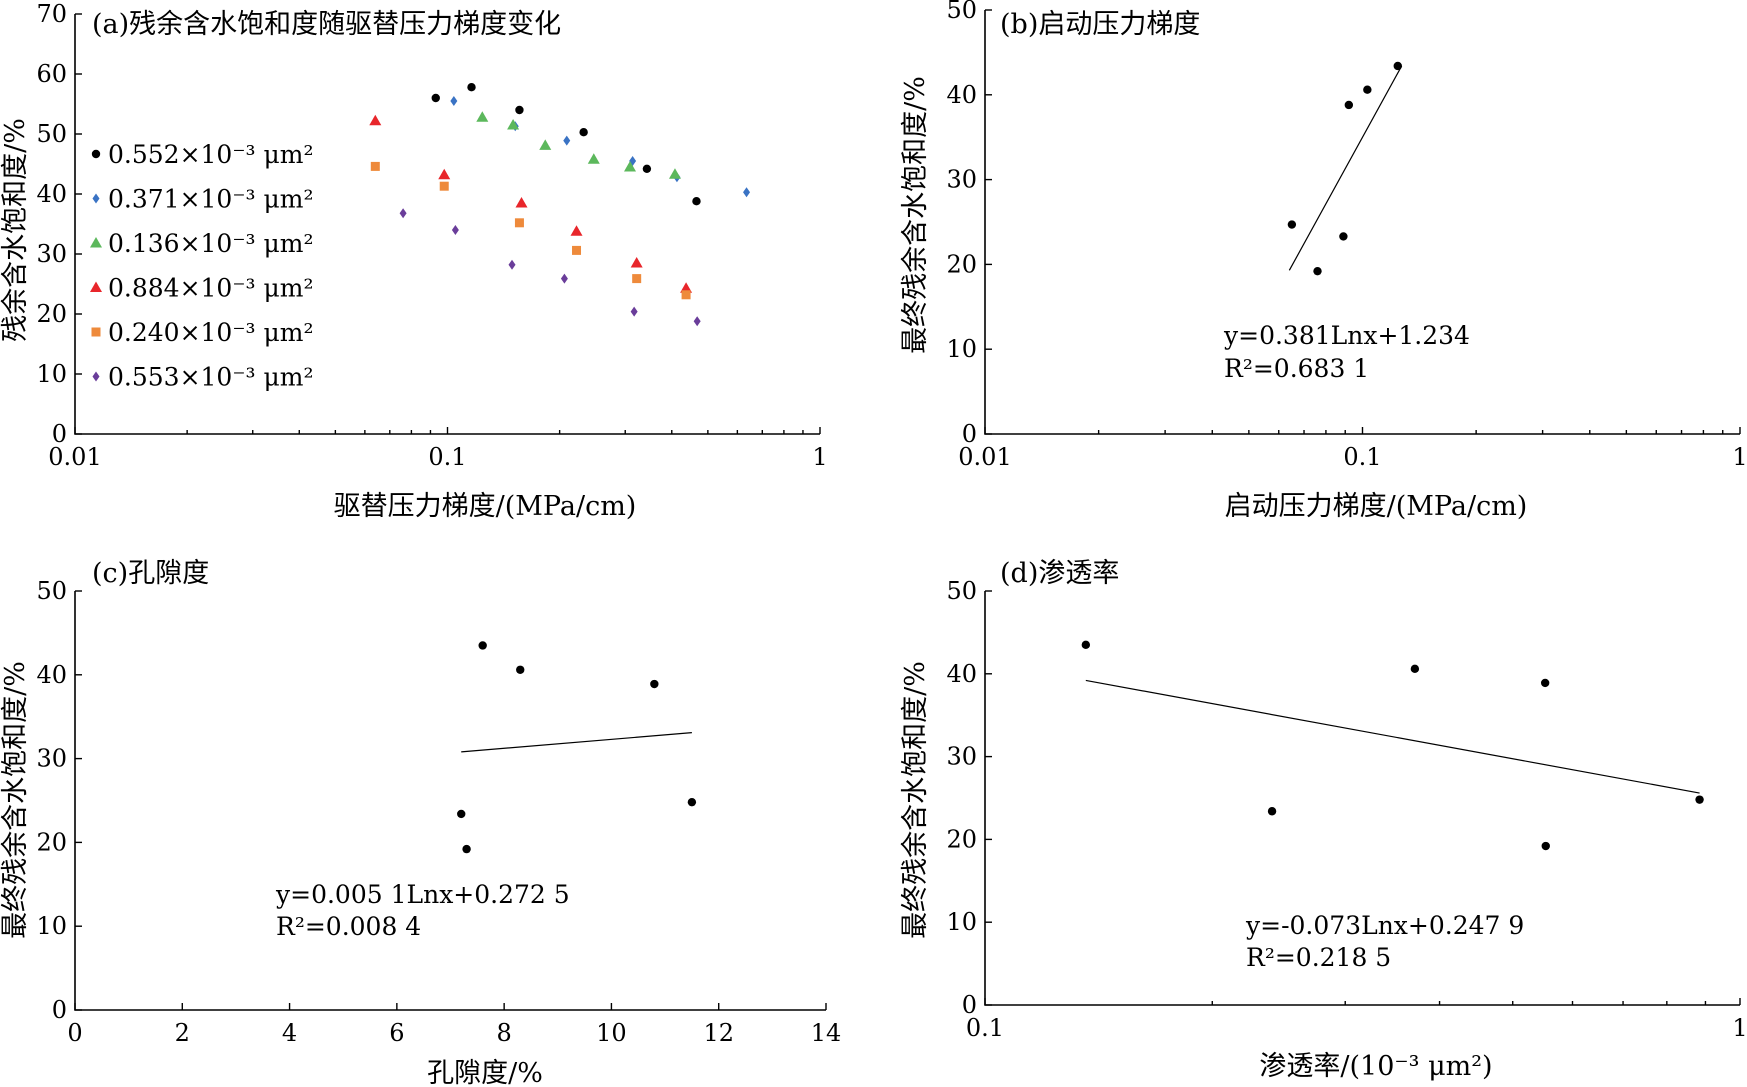 The image size is (1747, 1087). I want to click on panel-b-title: (b)启动压力梯度, so click(1100, 24).